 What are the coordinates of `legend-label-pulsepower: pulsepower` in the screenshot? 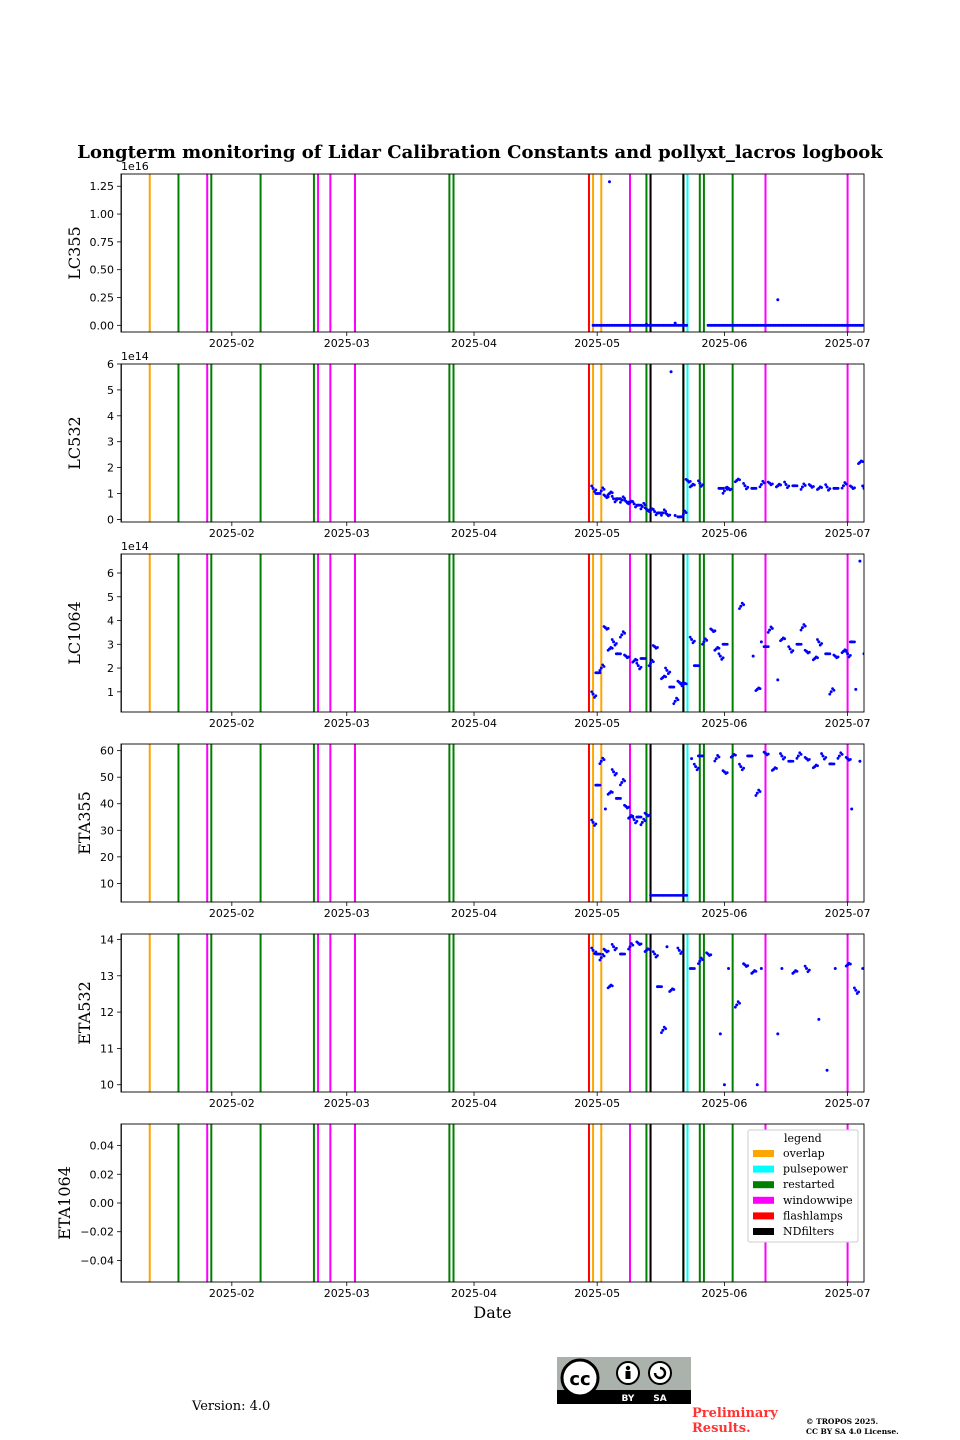 It's located at (815, 1169).